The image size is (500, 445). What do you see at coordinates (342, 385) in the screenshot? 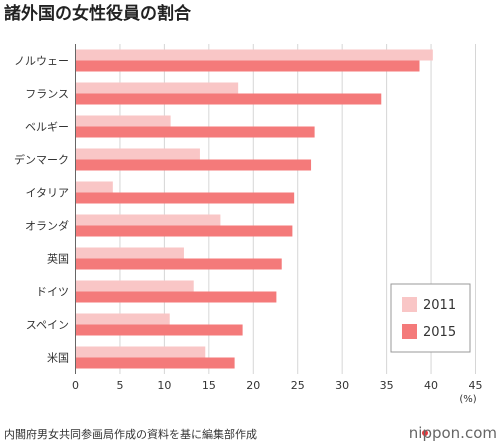
I see `x-tick-label: 30` at bounding box center [342, 385].